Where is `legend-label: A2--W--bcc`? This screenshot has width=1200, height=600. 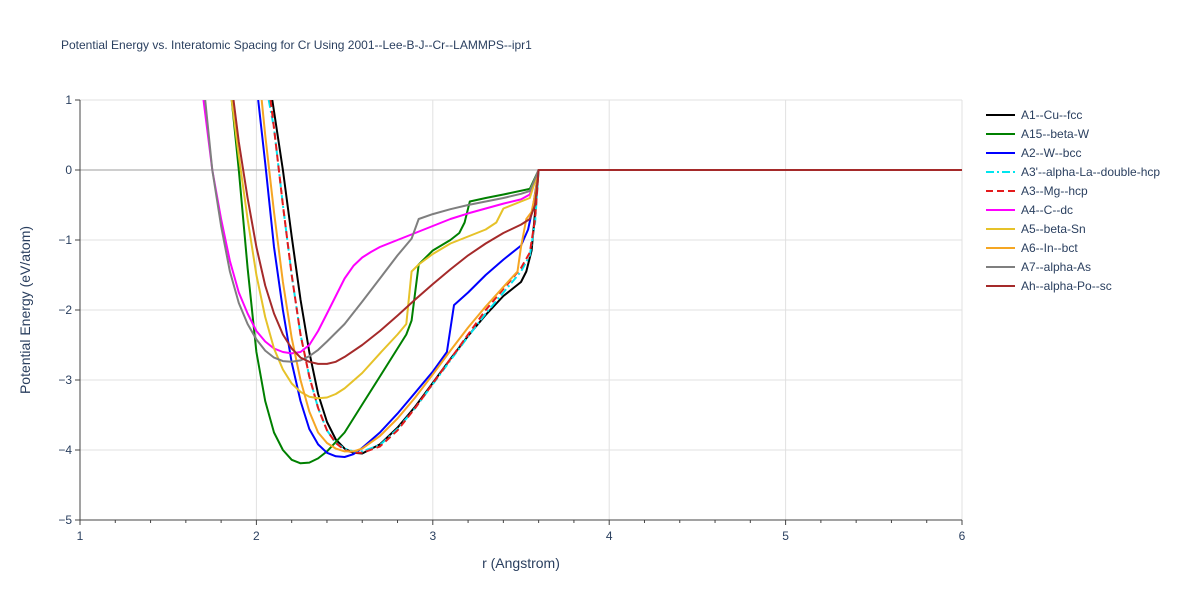 legend-label: A2--W--bcc is located at coordinates (1051, 153).